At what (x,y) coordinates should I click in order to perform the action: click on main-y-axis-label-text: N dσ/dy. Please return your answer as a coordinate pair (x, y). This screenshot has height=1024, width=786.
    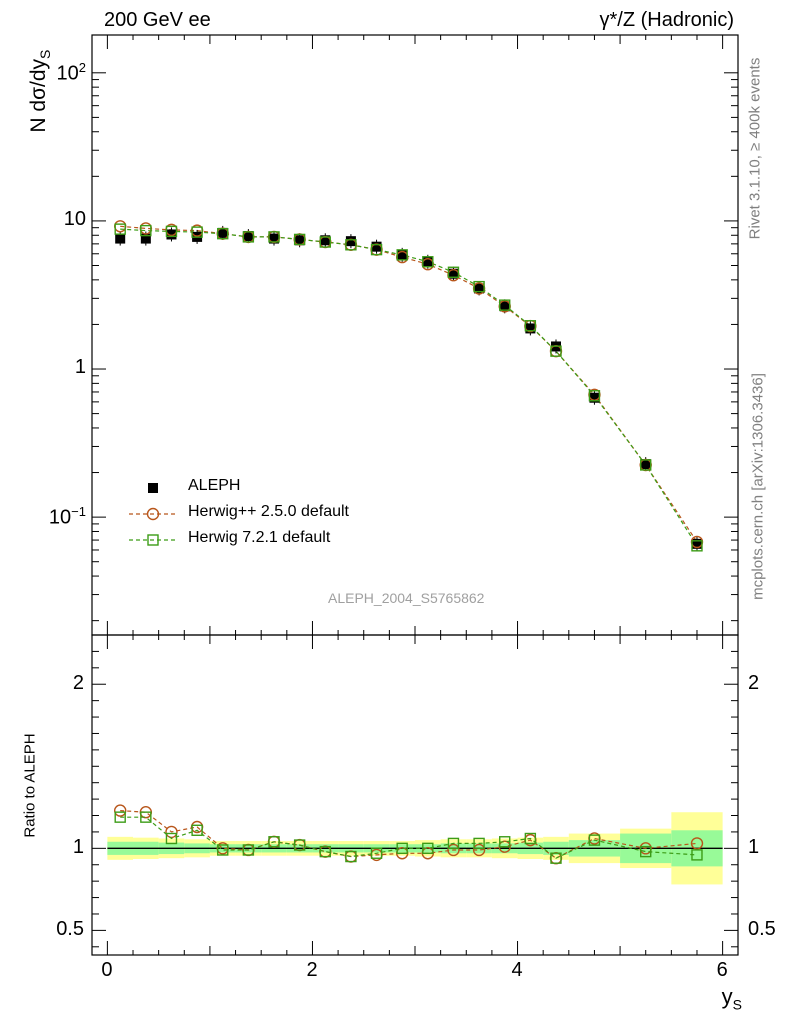
    Looking at the image, I should click on (38, 95).